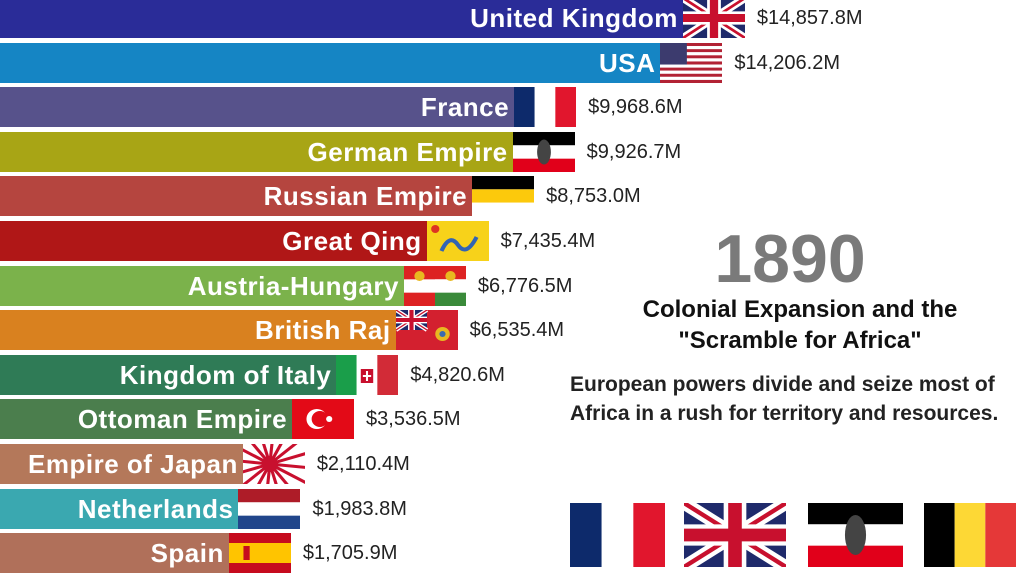 The height and width of the screenshot is (578, 1024). What do you see at coordinates (407, 151) in the screenshot?
I see `bar-label: German Empire` at bounding box center [407, 151].